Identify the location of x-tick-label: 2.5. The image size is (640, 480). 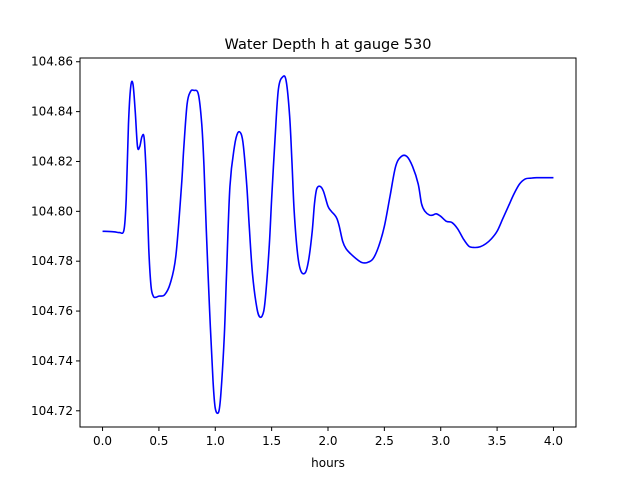
(384, 441).